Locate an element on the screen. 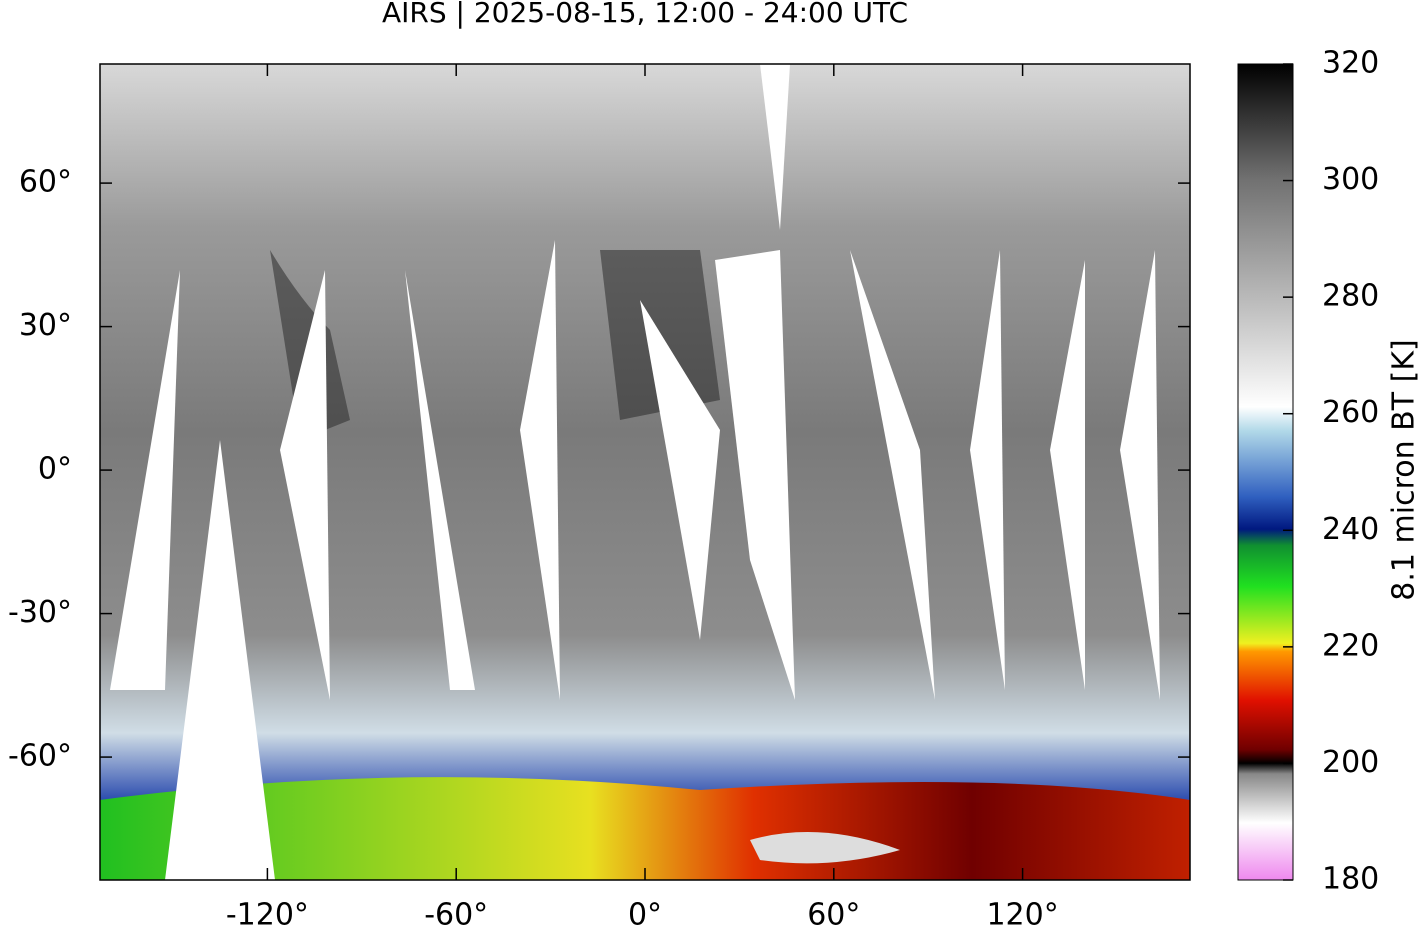 The height and width of the screenshot is (930, 1421). x-tick-label: 120° is located at coordinates (1022, 914).